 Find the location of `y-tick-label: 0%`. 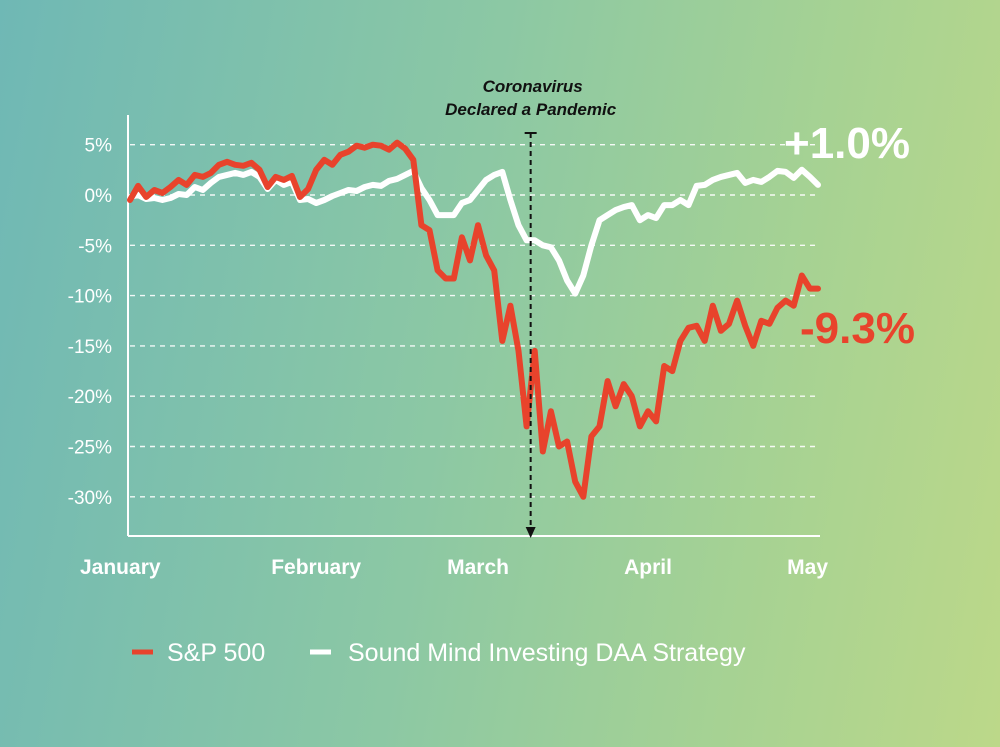

y-tick-label: 0% is located at coordinates (99, 196).